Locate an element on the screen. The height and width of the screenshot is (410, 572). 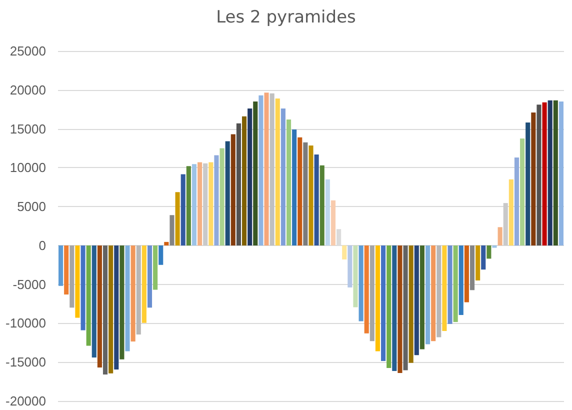
y-tick-label: 20000 is located at coordinates (28, 90).